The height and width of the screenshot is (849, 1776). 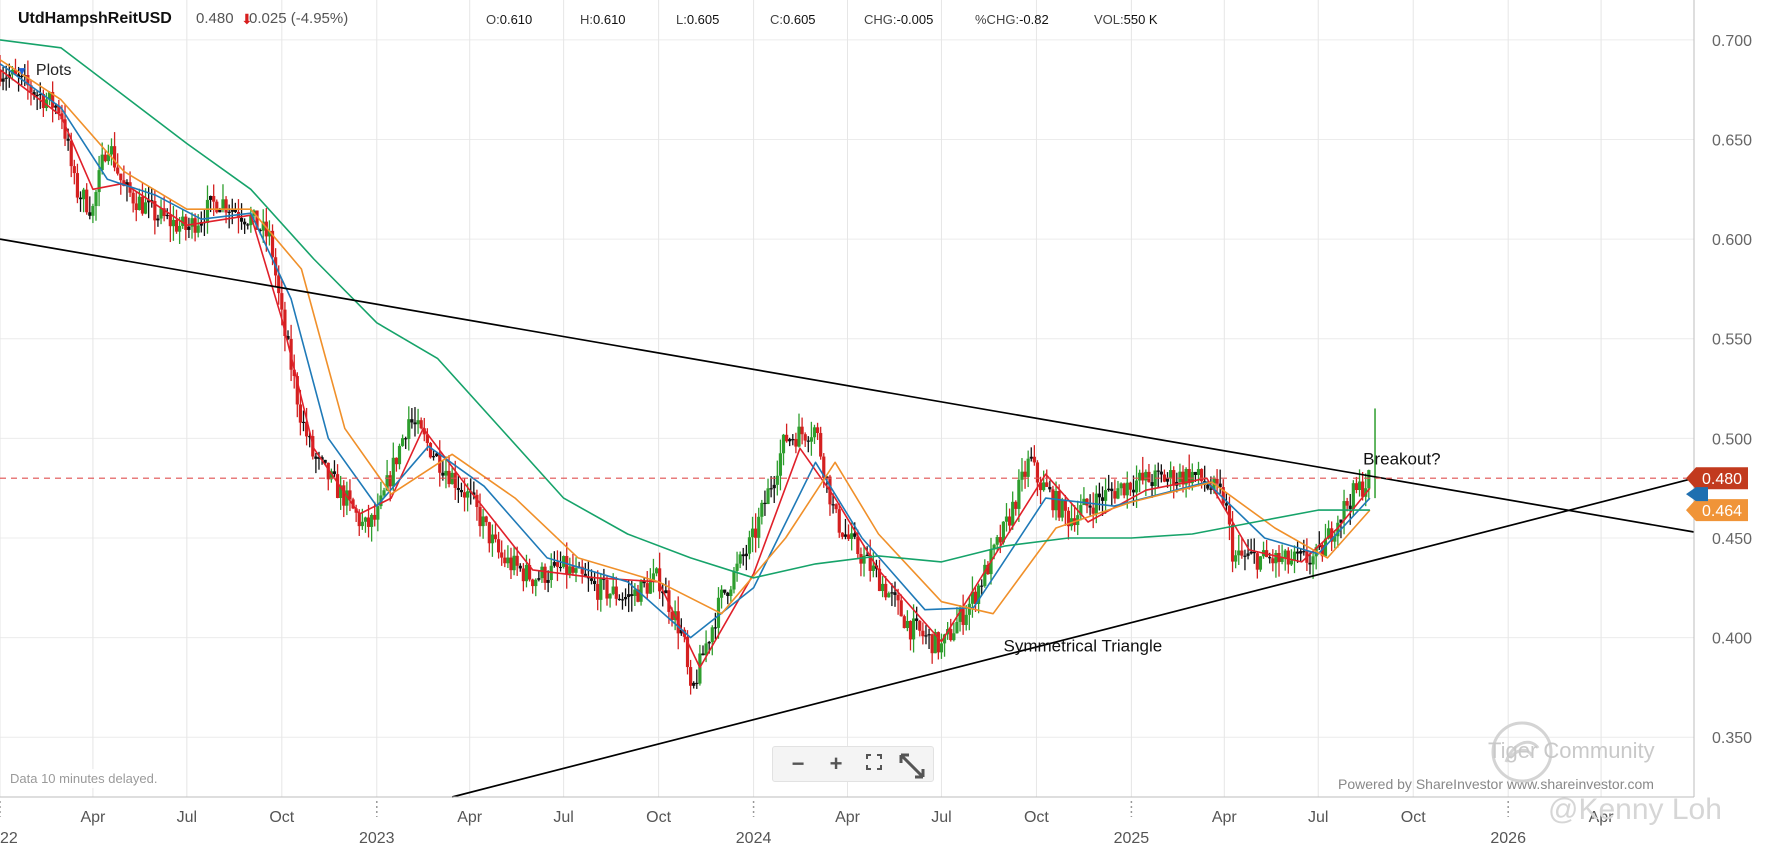 What do you see at coordinates (1732, 738) in the screenshot?
I see `y-tick-label: 0.350` at bounding box center [1732, 738].